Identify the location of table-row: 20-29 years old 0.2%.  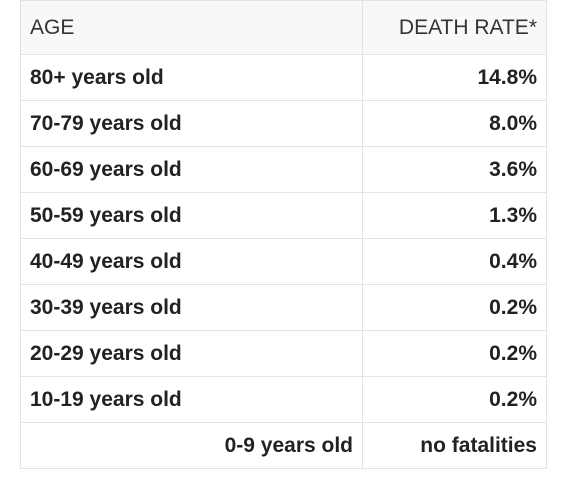
(283, 353).